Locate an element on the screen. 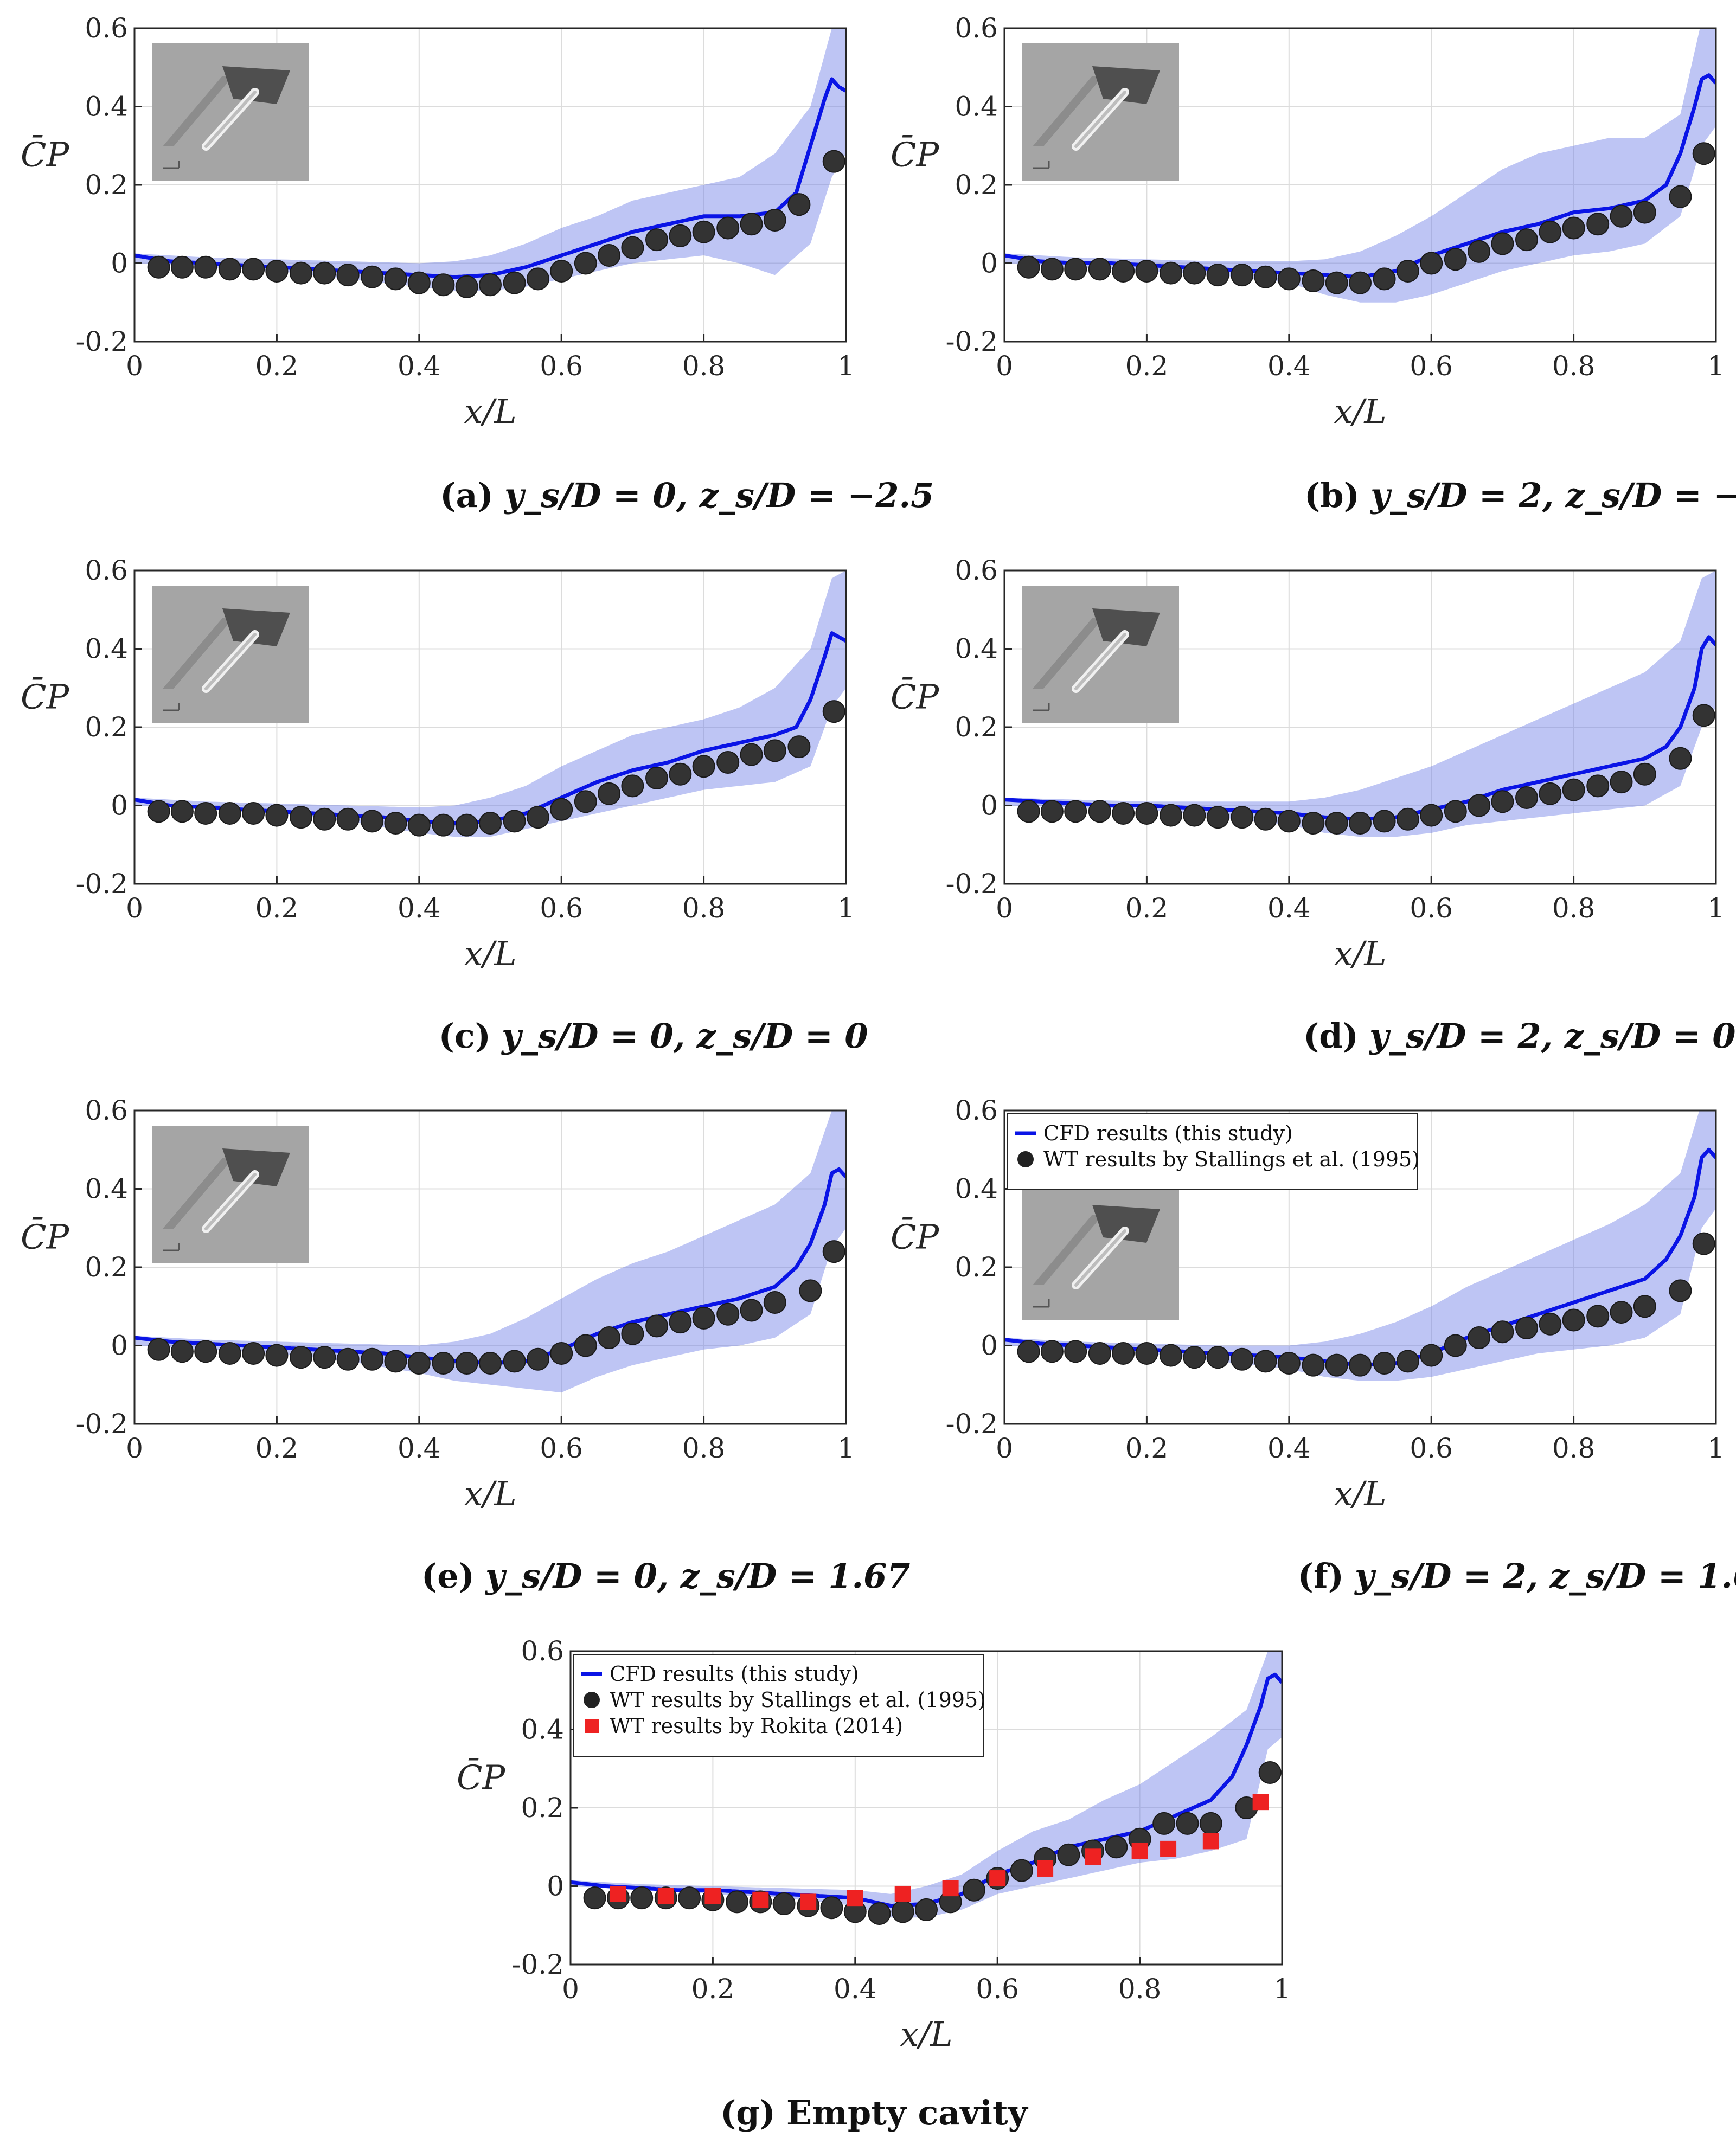 Image resolution: width=1736 pixels, height=2144 pixels. caption-text-b: y_s/D = 2, z_s/D = −2.5 is located at coordinates (1553, 495).